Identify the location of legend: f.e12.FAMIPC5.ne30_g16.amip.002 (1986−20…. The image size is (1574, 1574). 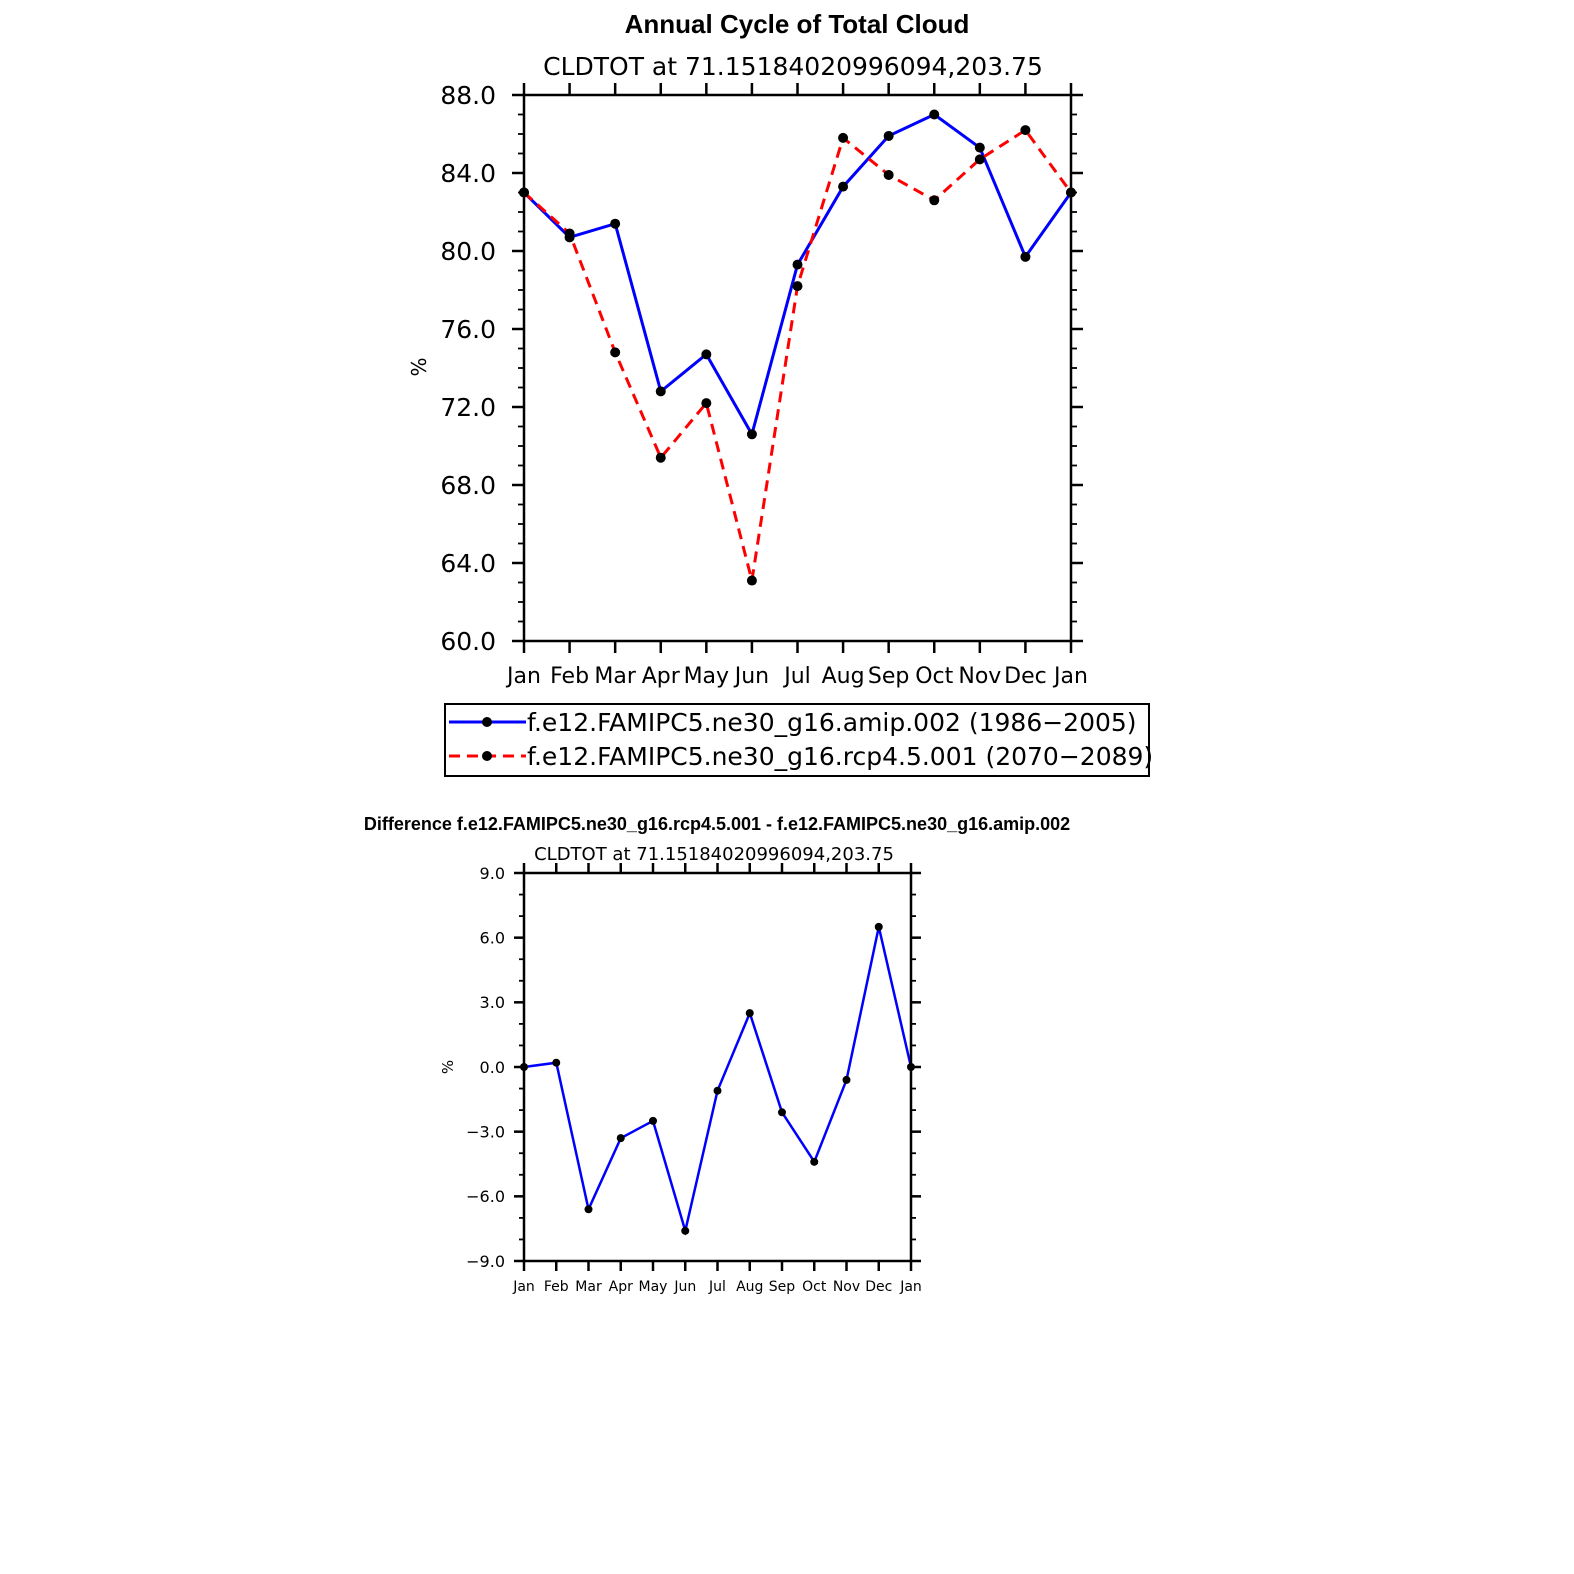
(798, 740).